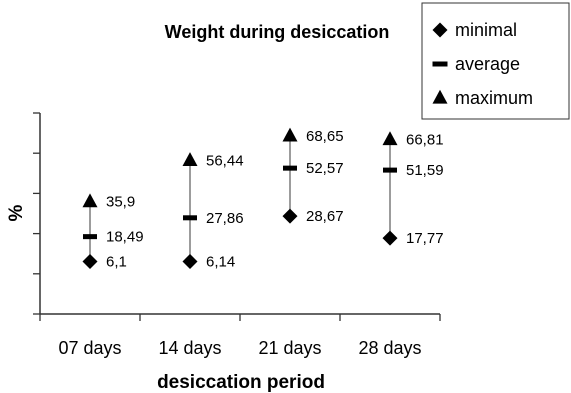 The width and height of the screenshot is (571, 393). Describe the element at coordinates (487, 64) in the screenshot. I see `legend-label-average: average` at that location.